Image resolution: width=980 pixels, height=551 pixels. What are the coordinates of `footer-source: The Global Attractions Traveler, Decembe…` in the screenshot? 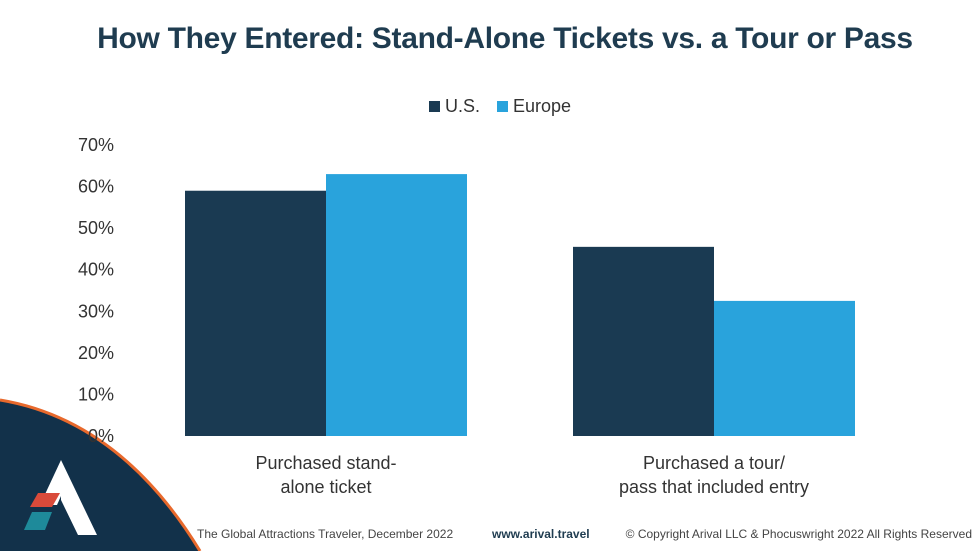 It's located at (325, 534).